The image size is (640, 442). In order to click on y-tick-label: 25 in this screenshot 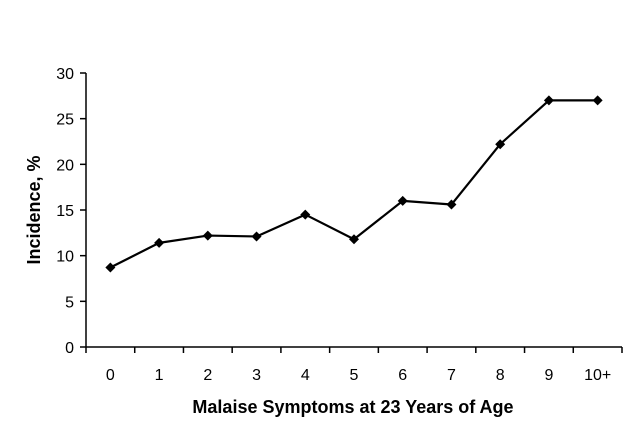, I will do `click(65, 120)`.